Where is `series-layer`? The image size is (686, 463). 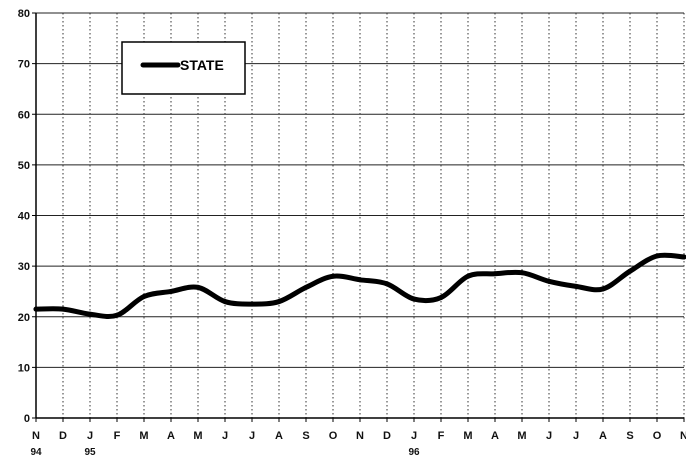 series-layer is located at coordinates (359, 285).